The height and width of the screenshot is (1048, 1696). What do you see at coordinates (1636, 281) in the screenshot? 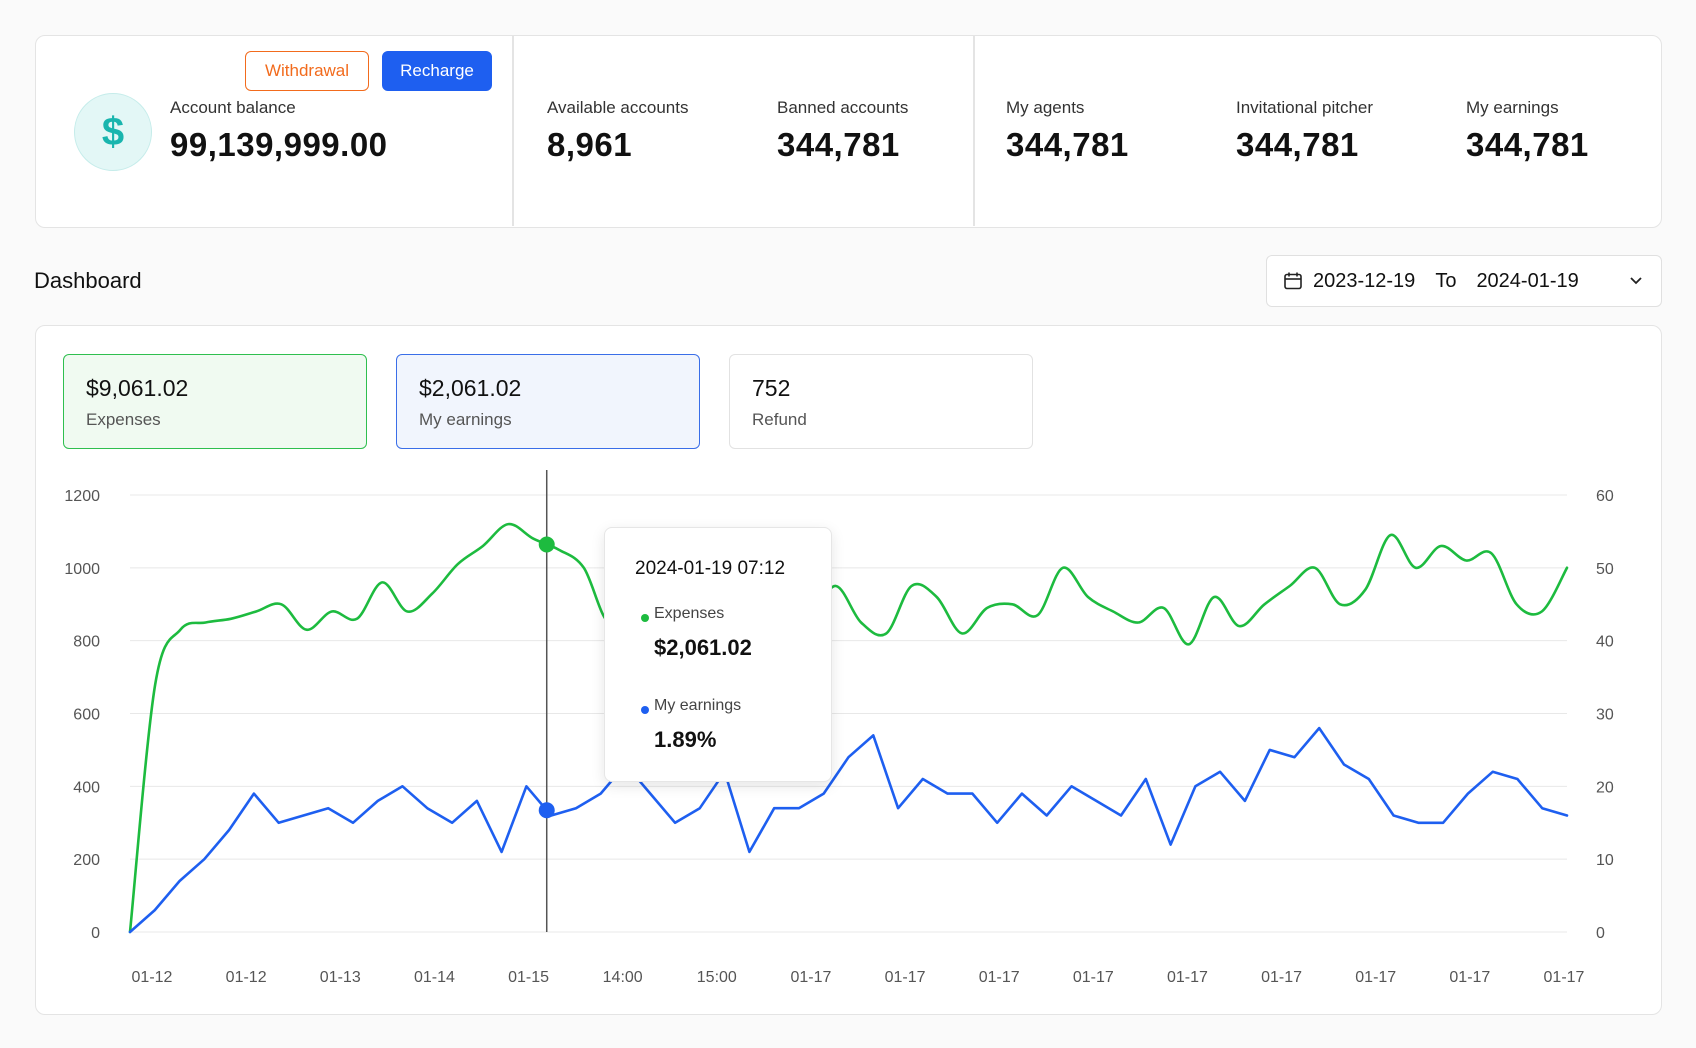
I see `chevron-down-icon` at bounding box center [1636, 281].